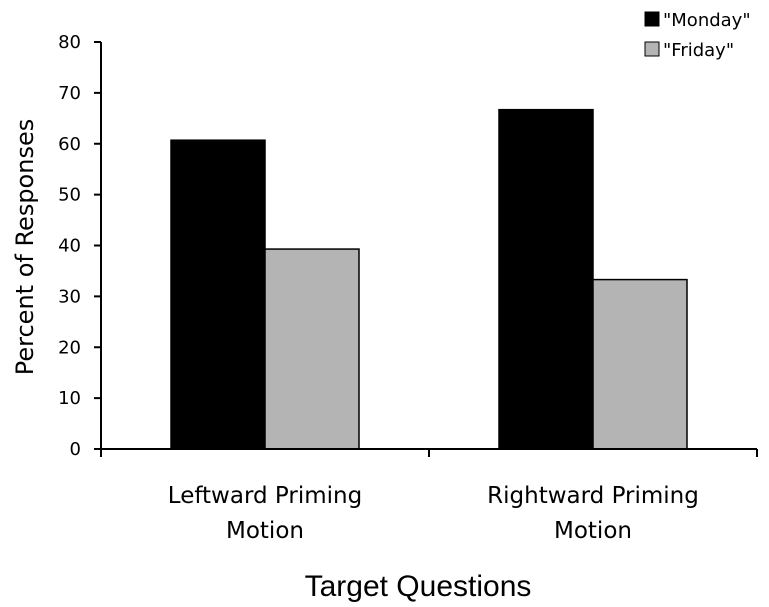  Describe the element at coordinates (593, 496) in the screenshot. I see `category-label: Rightward Priming` at that location.